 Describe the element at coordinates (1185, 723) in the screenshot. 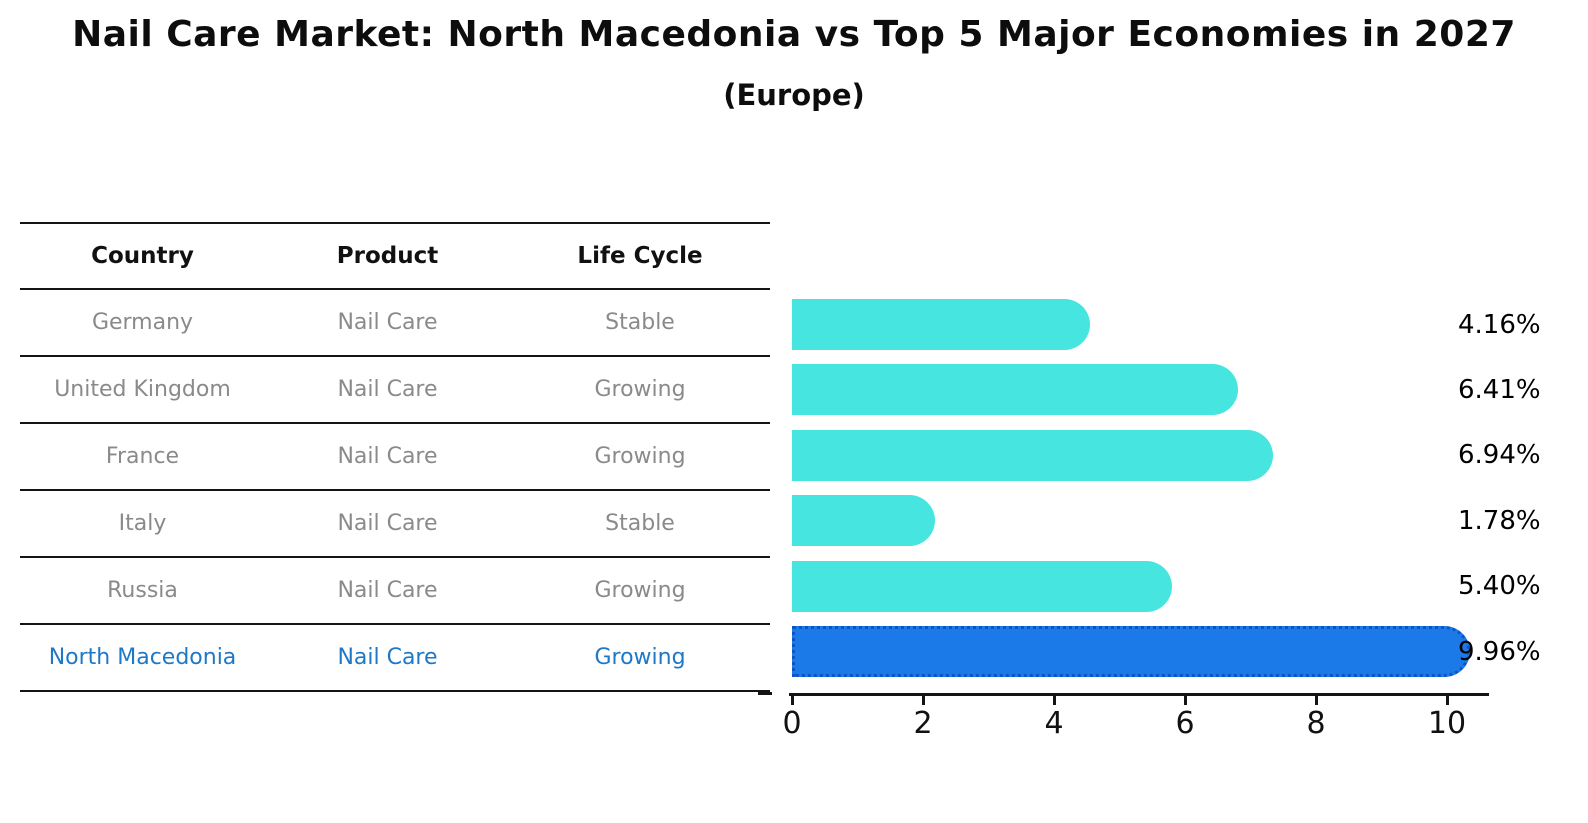

I see `x-axis-tick-label: 6` at that location.